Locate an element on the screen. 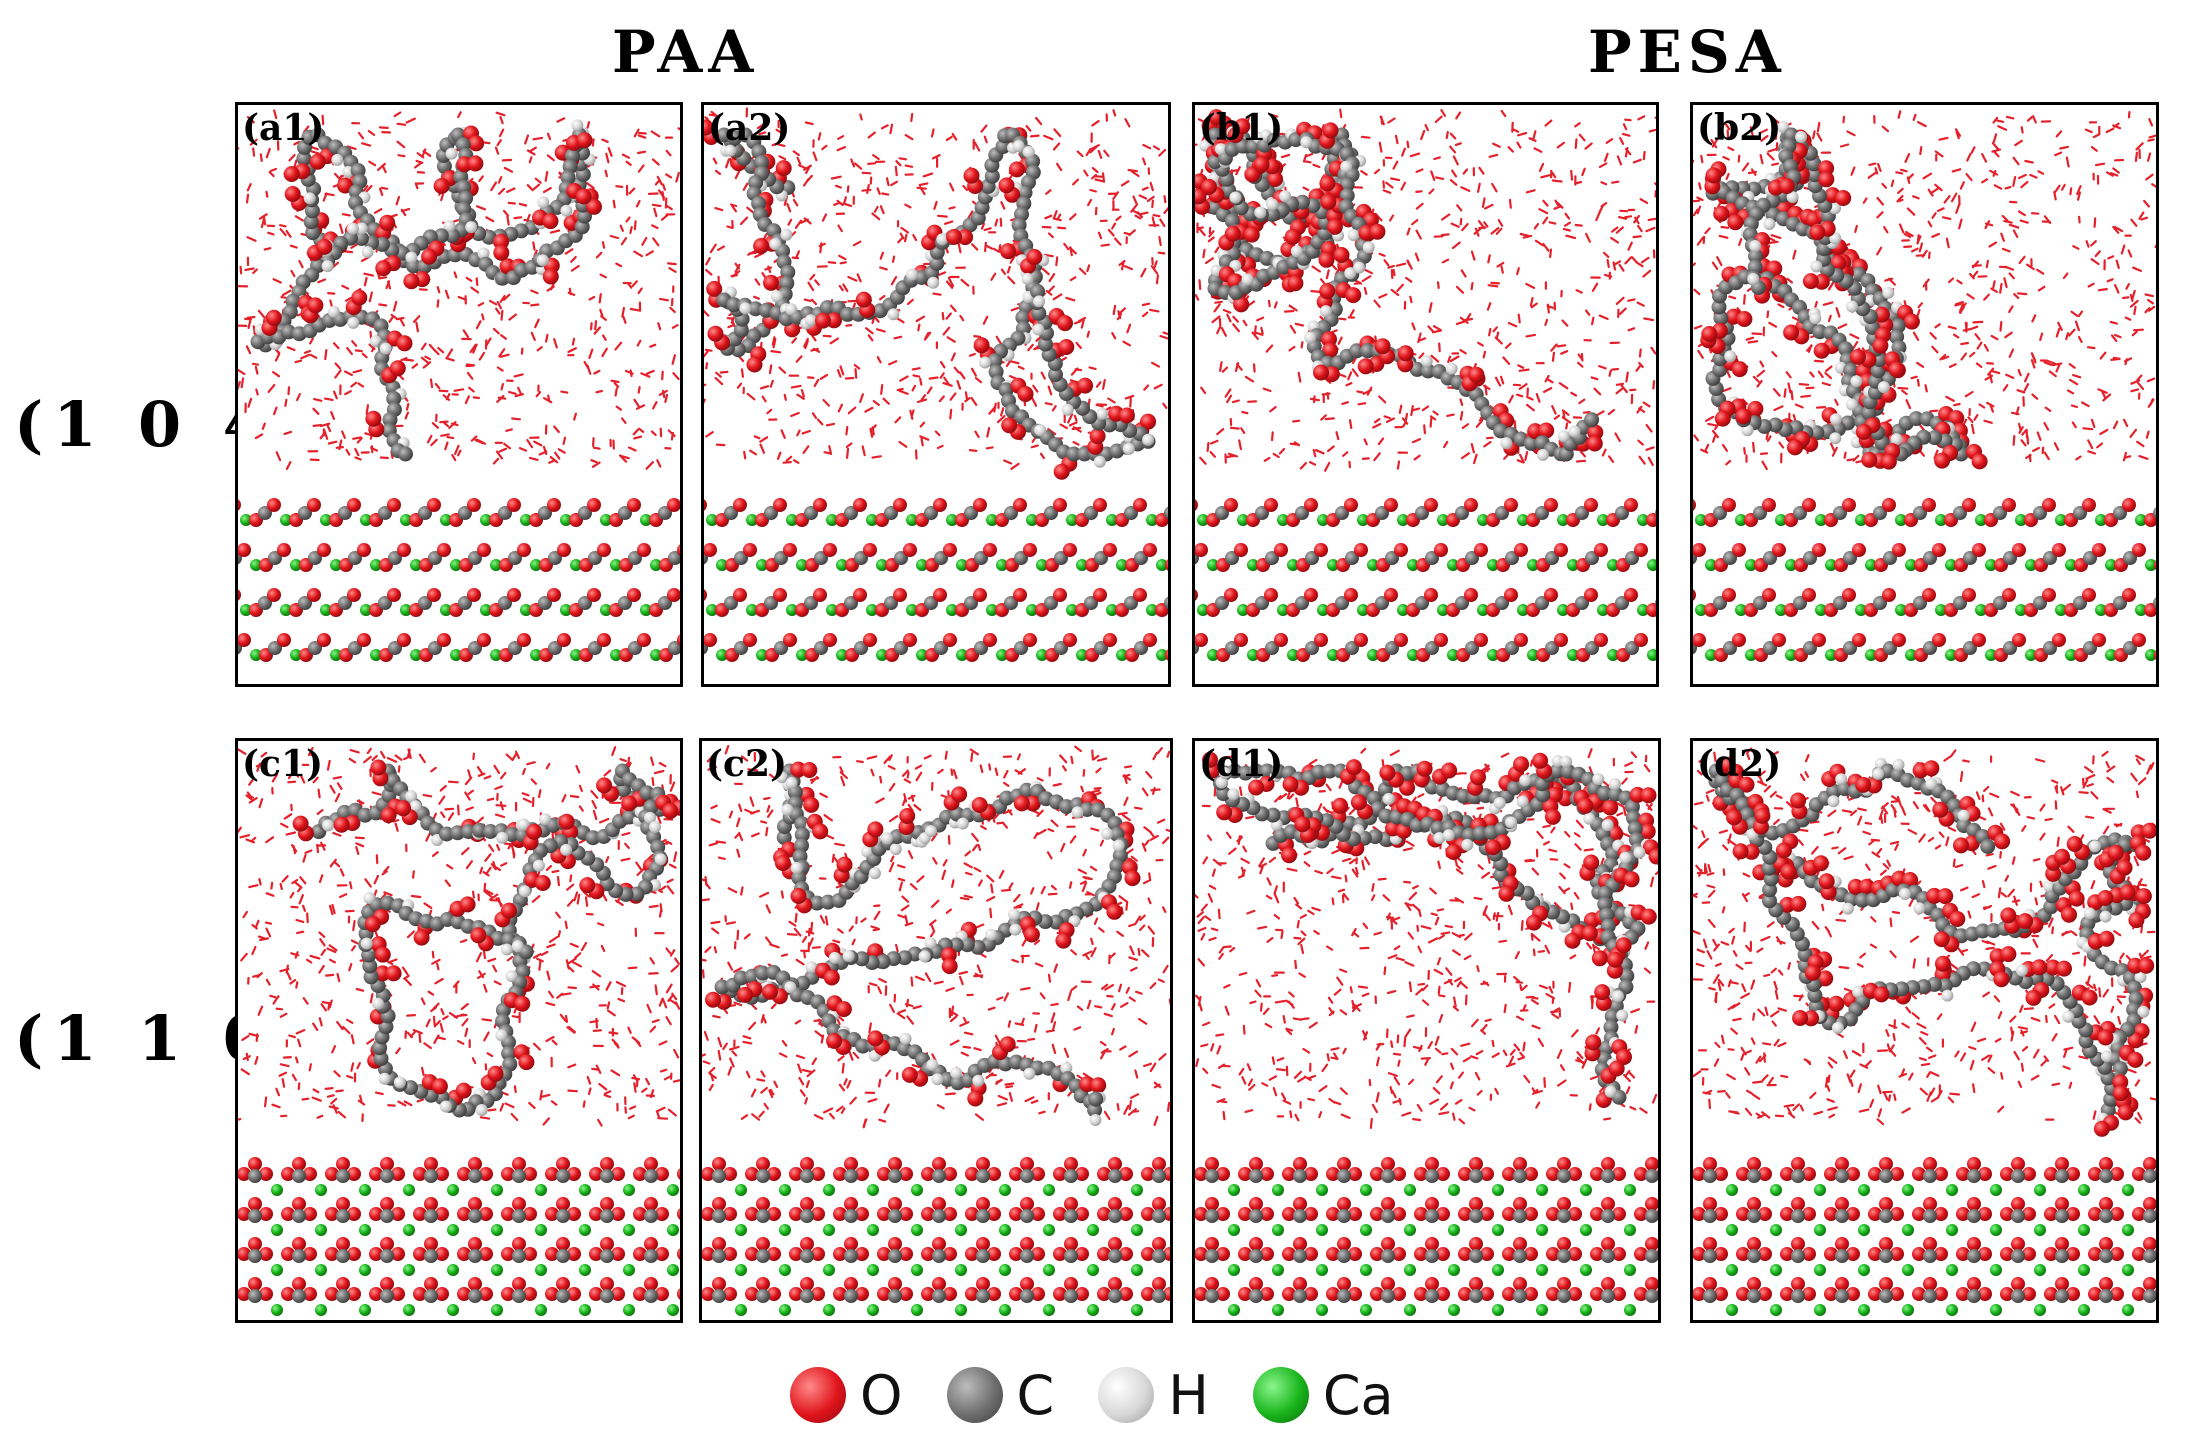 The width and height of the screenshot is (2189, 1437). snapshot-b1 is located at coordinates (1425, 385).